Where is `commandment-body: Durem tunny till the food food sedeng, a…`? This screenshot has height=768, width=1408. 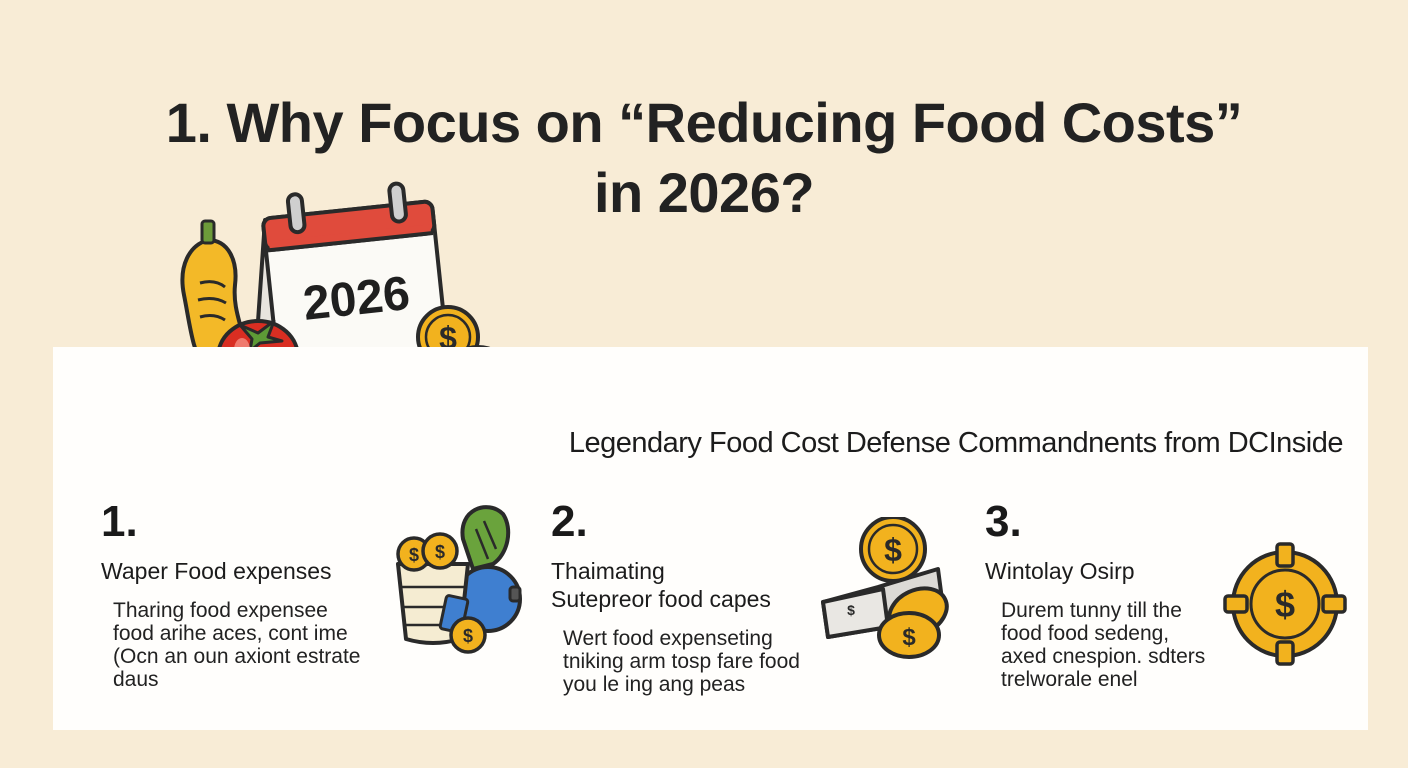
commandment-body: Durem tunny till the food food sedeng, a… is located at coordinates (1103, 645).